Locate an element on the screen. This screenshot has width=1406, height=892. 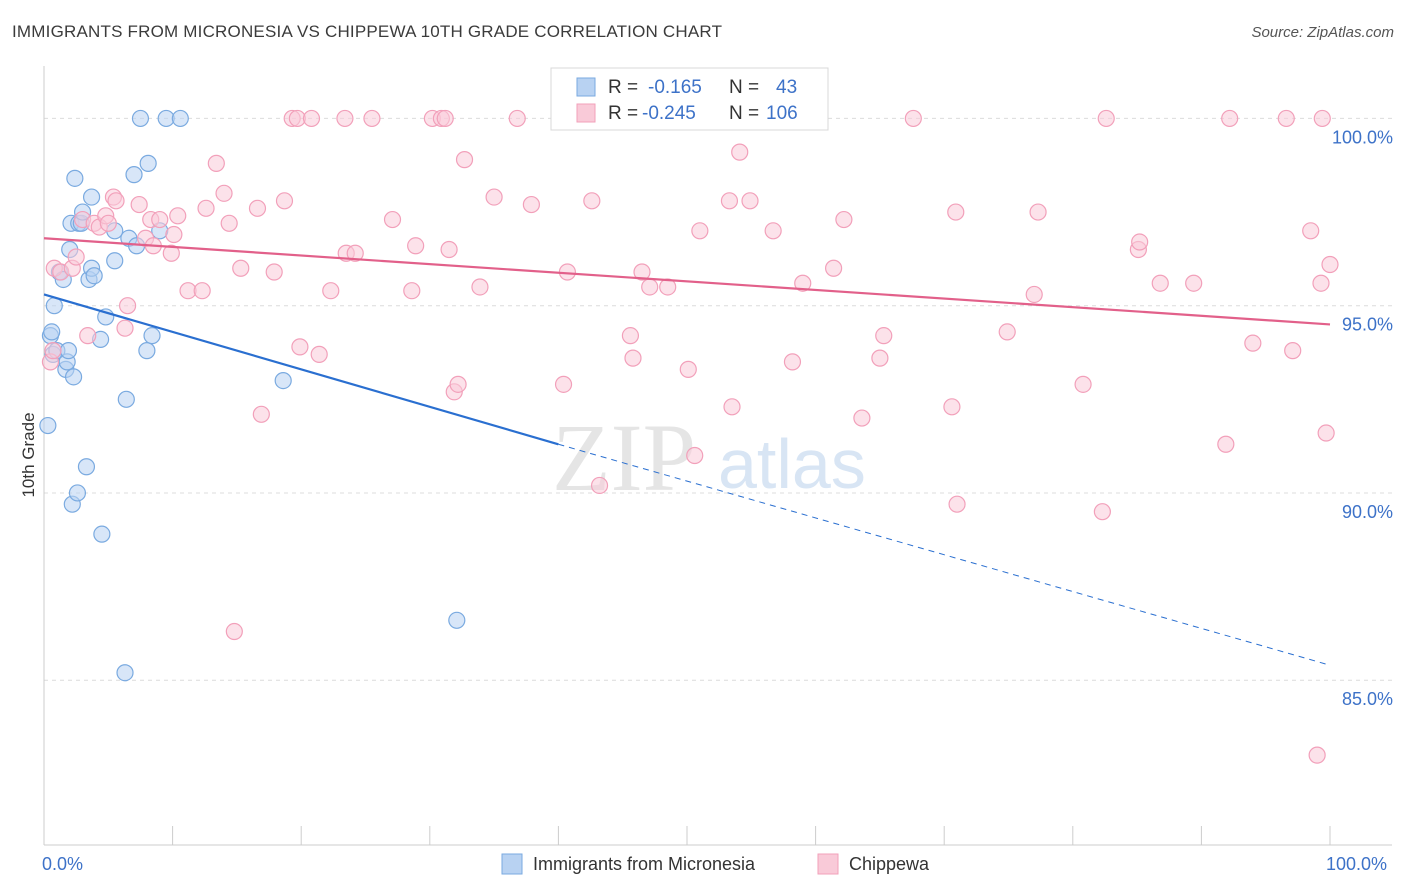
micronesia-trend-line is located at coordinates (301, 369).